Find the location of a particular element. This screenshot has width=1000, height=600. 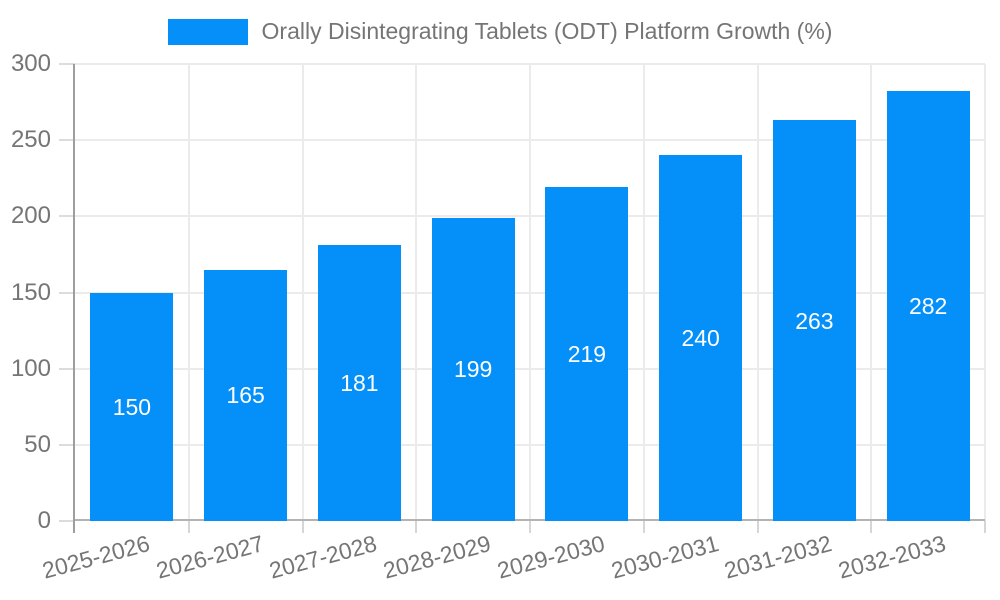

bar-value-label: 181 is located at coordinates (359, 383).